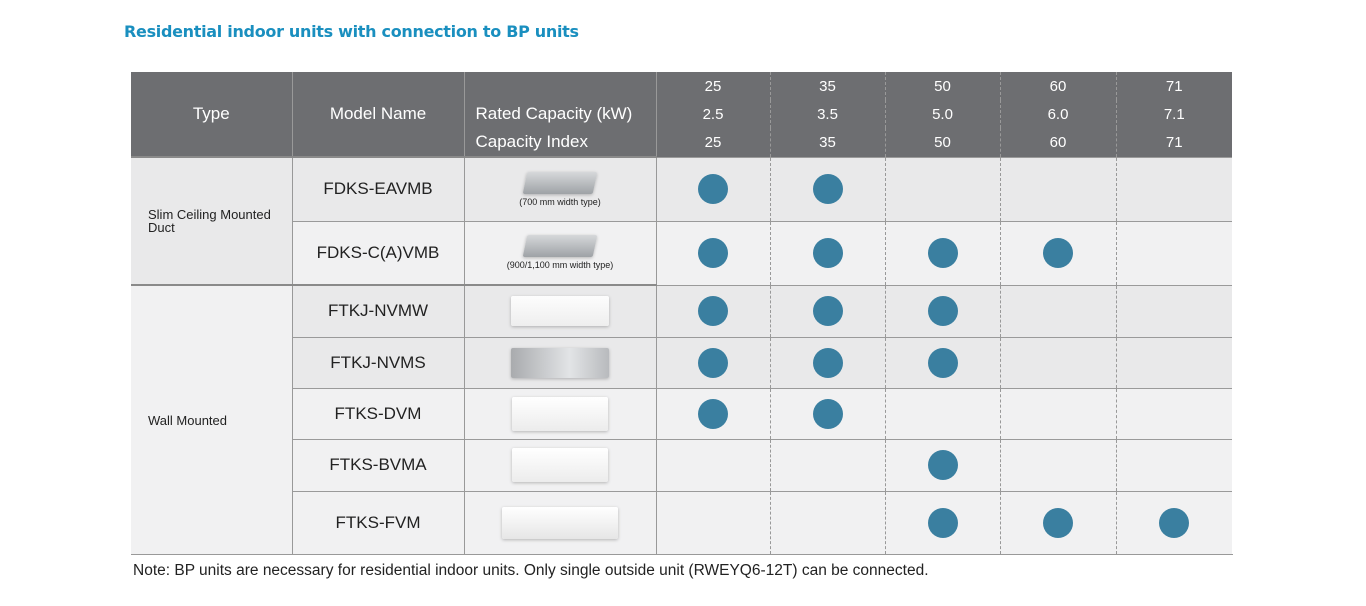 This screenshot has height=606, width=1366. What do you see at coordinates (1173, 142) in the screenshot?
I see `capacity-index-value: 71` at bounding box center [1173, 142].